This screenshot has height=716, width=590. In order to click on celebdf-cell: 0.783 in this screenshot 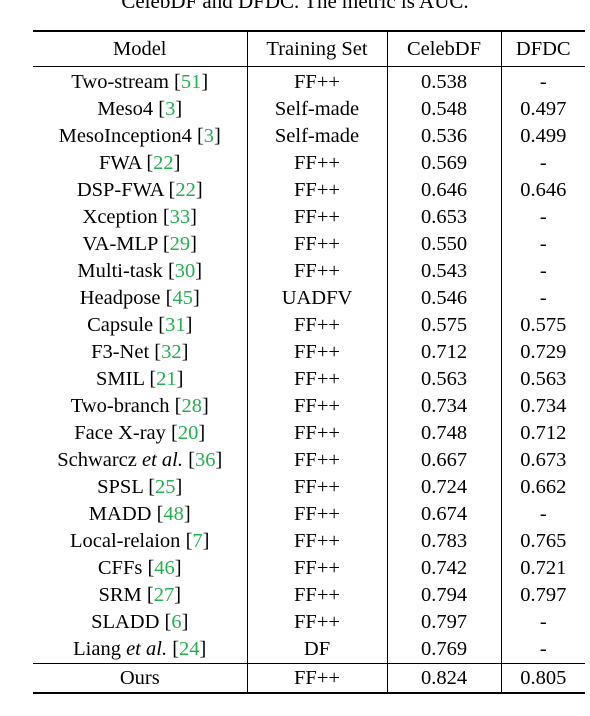, I will do `click(444, 541)`.